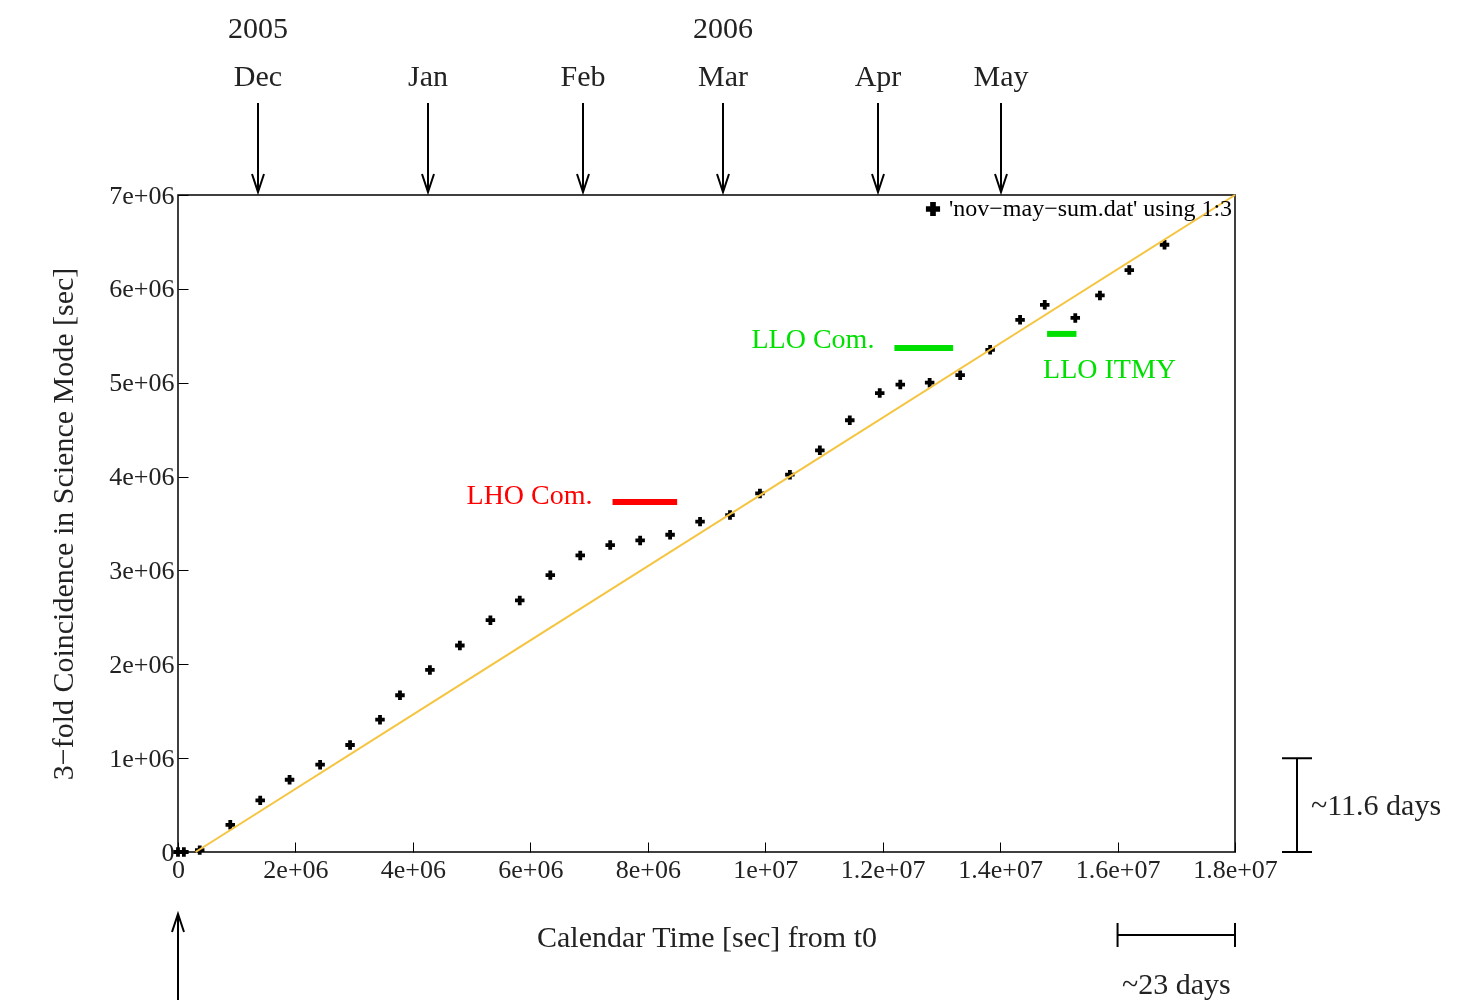  I want to click on x-tick-label: 1.2e+07, so click(883, 869).